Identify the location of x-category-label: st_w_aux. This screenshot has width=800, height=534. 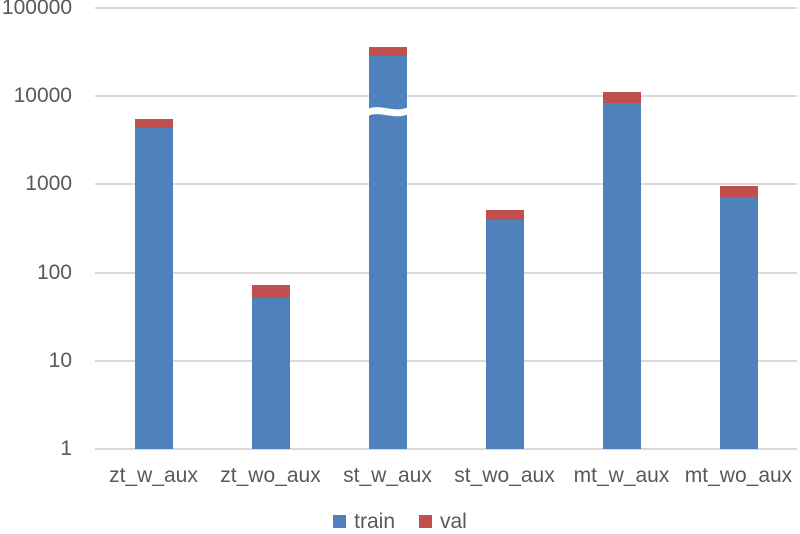
(387, 475).